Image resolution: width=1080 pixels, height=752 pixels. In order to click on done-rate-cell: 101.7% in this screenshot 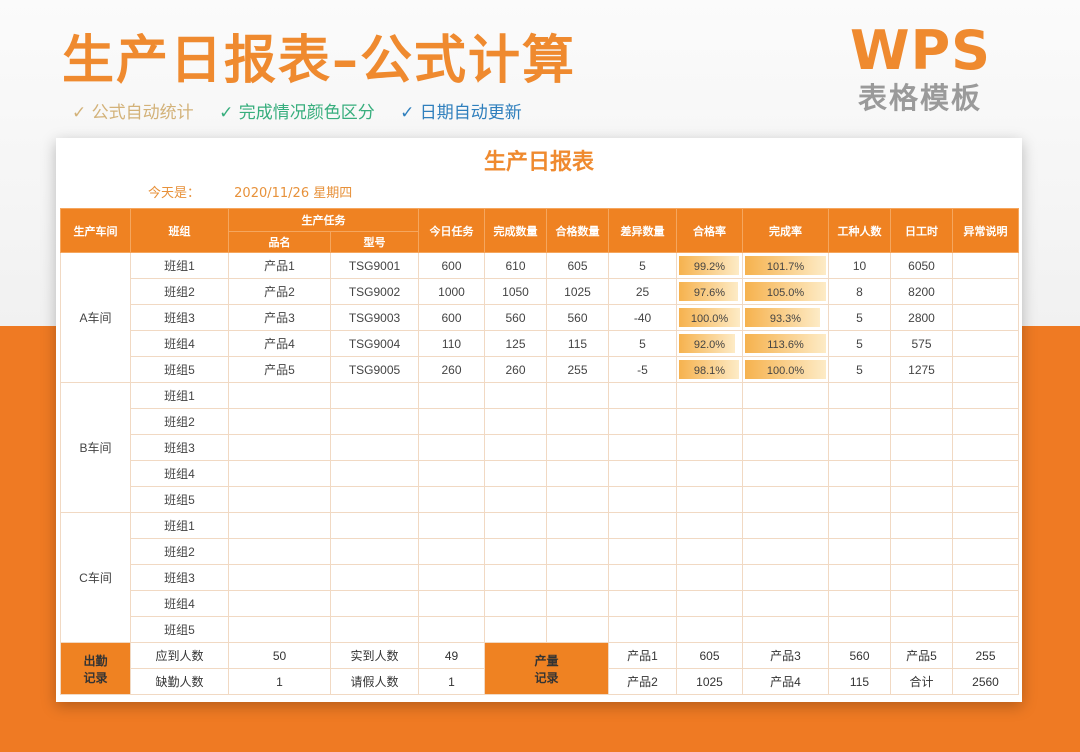, I will do `click(785, 265)`.